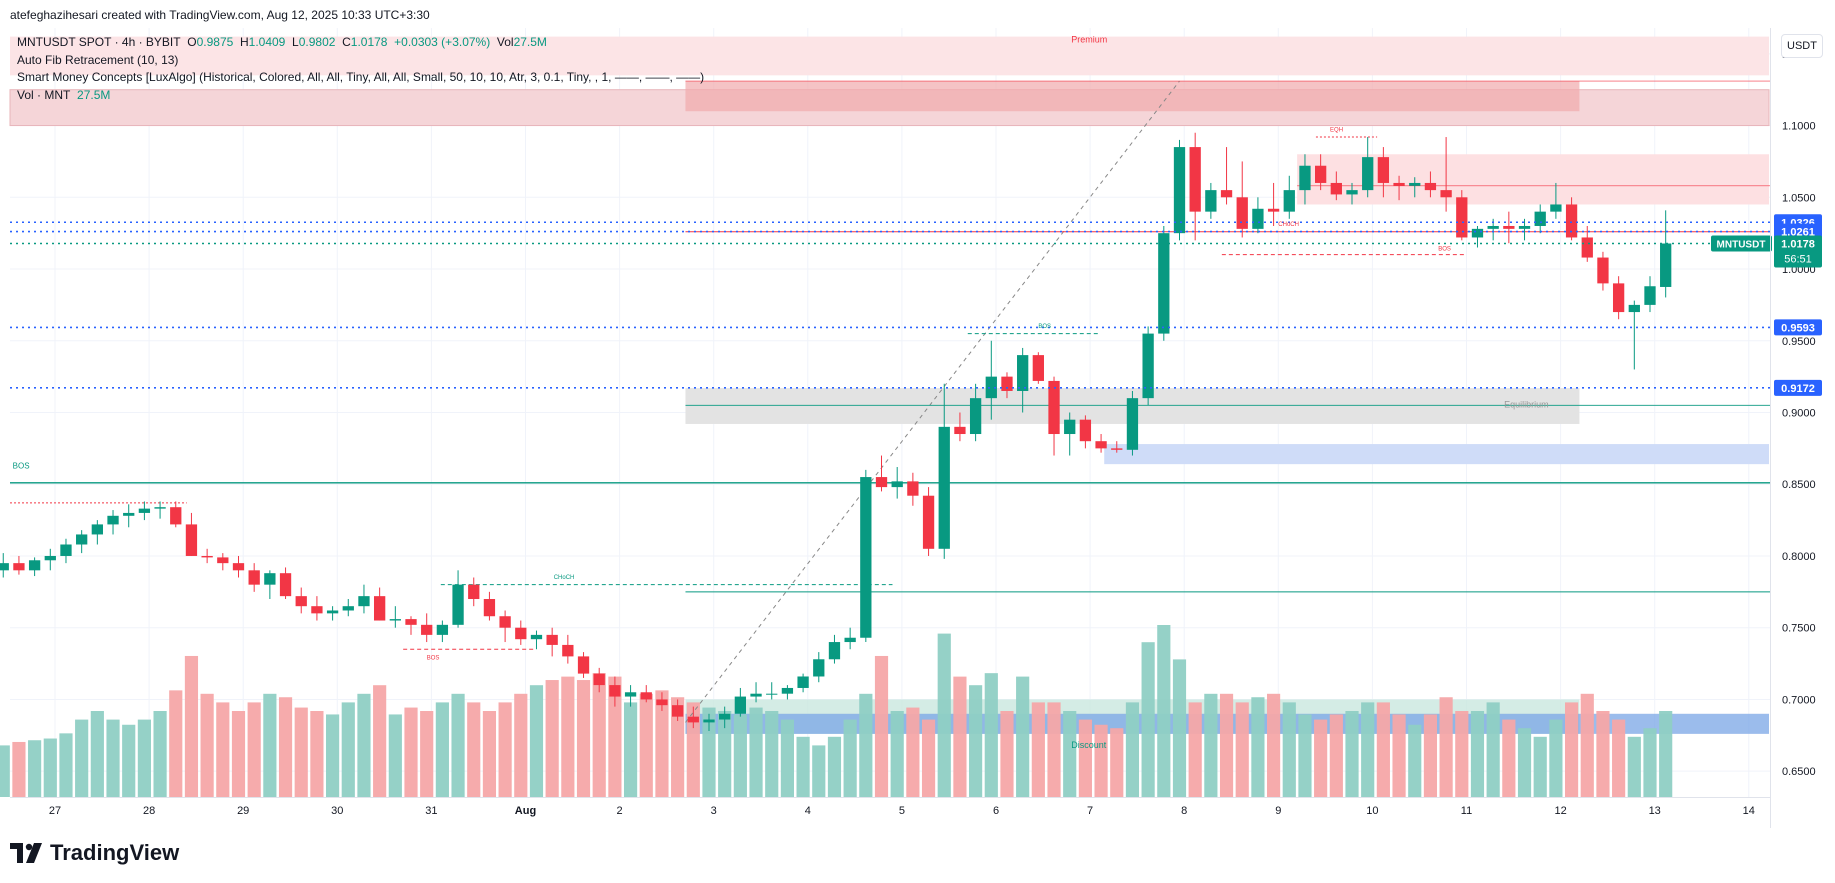 This screenshot has height=883, width=1835. What do you see at coordinates (1336, 130) in the screenshot?
I see `smc-label: EQH` at bounding box center [1336, 130].